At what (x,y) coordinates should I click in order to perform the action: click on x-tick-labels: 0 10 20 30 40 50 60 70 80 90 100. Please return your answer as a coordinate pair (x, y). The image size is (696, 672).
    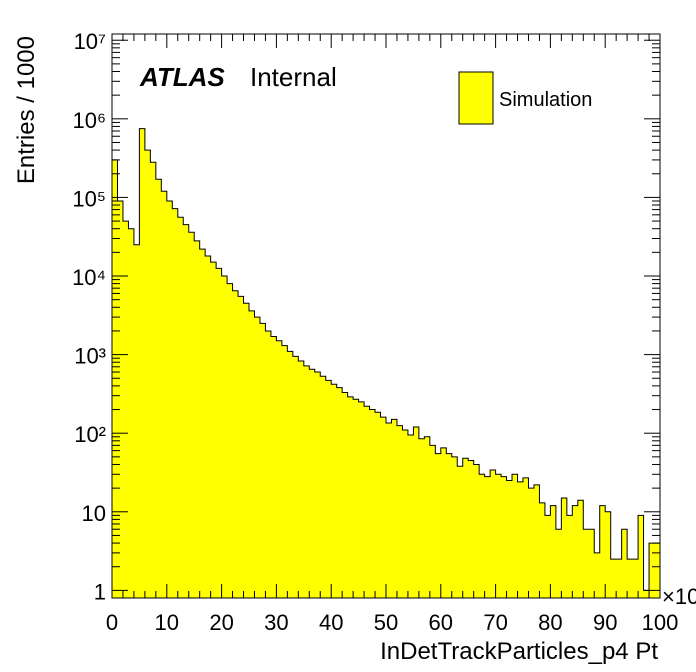
    Looking at the image, I should click on (392, 622).